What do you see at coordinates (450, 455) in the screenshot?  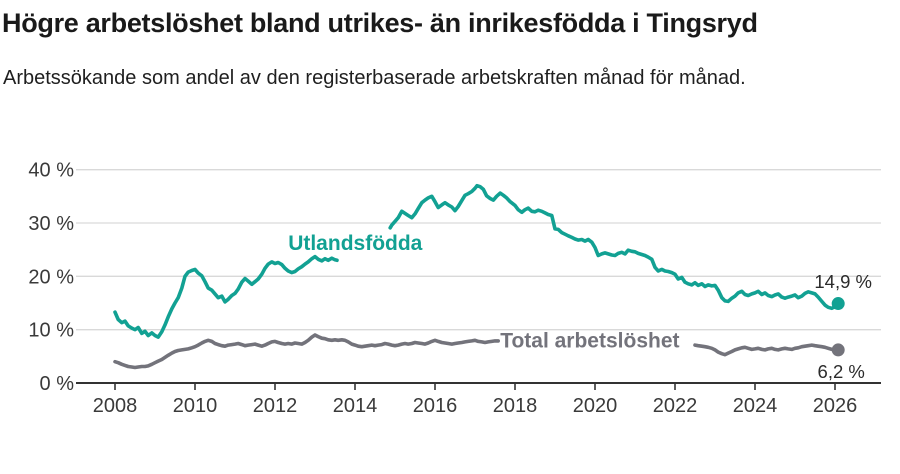 I see `footer: Newsworthy` at bounding box center [450, 455].